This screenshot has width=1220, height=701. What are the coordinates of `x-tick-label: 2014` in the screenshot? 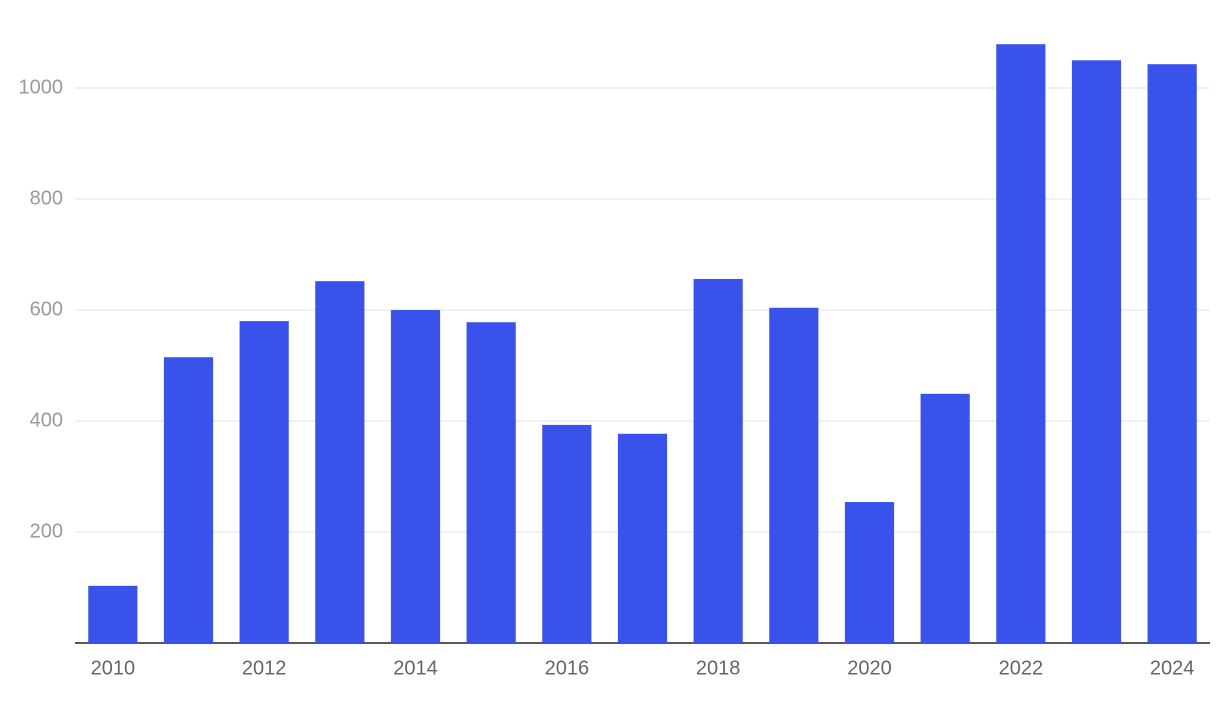 It's located at (415, 668).